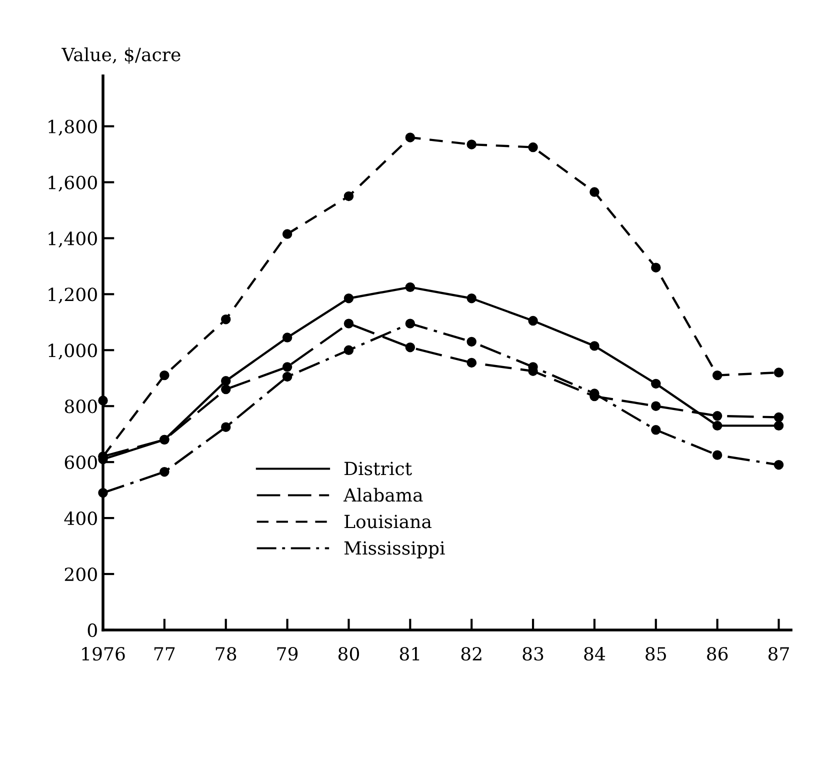  What do you see at coordinates (410, 653) in the screenshot?
I see `x-tick-label: 81` at bounding box center [410, 653].